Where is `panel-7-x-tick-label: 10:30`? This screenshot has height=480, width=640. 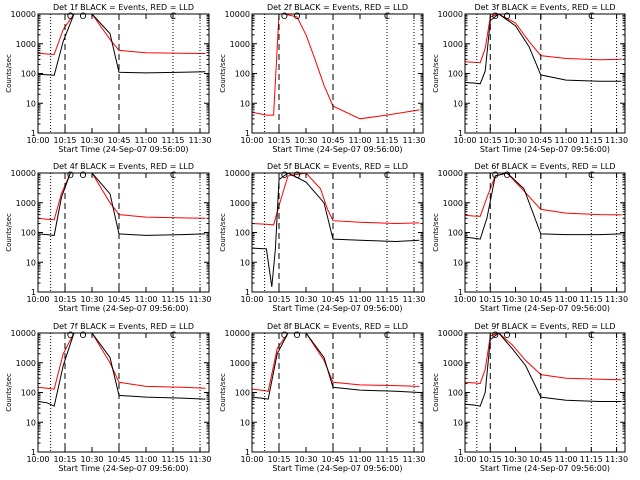
panel-7-x-tick-label: 10:30 is located at coordinates (91, 459).